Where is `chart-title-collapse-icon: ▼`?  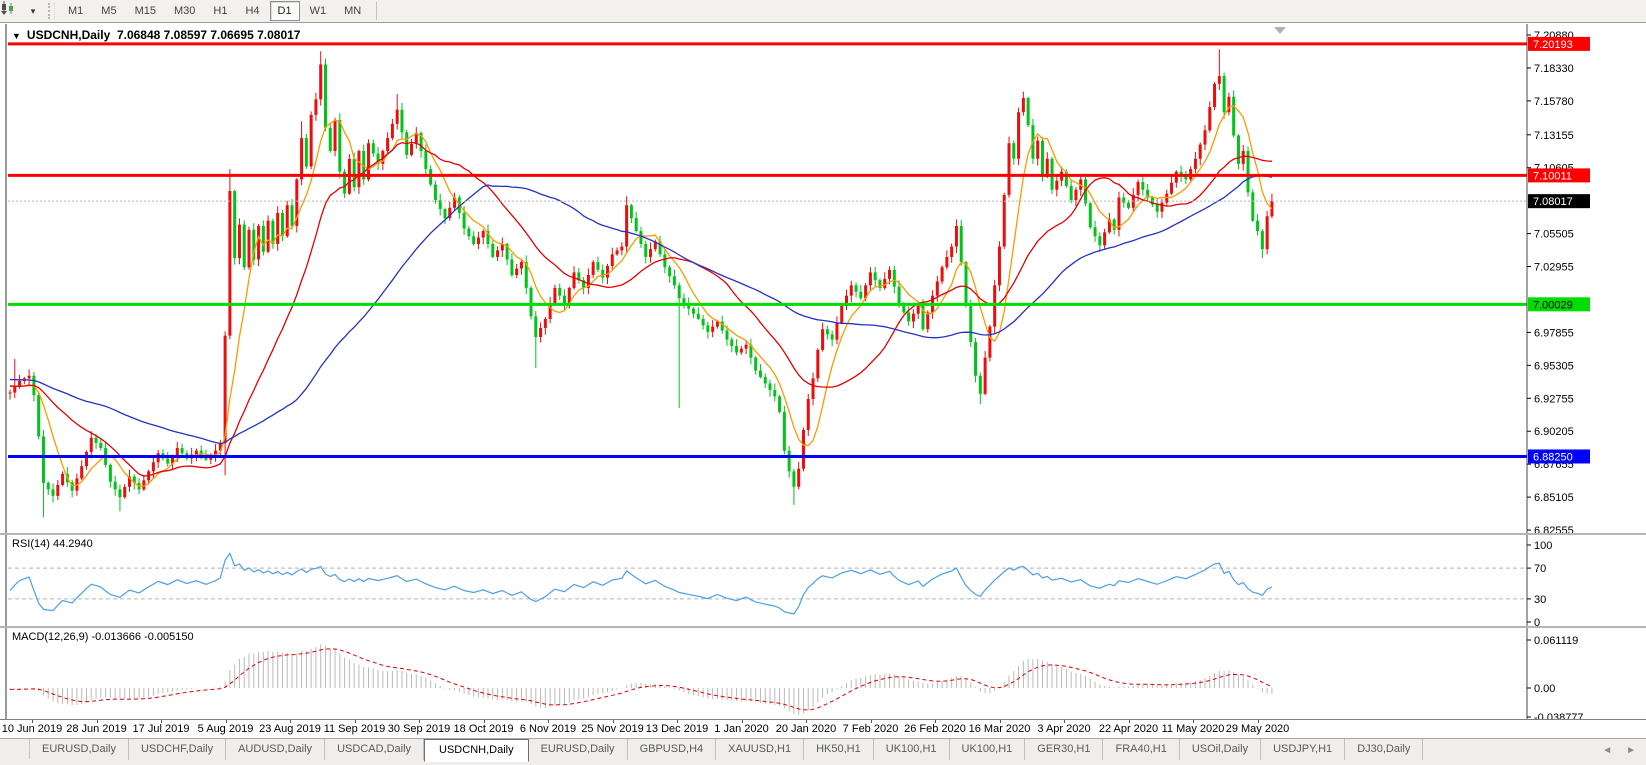
chart-title-collapse-icon: ▼ is located at coordinates (16, 36).